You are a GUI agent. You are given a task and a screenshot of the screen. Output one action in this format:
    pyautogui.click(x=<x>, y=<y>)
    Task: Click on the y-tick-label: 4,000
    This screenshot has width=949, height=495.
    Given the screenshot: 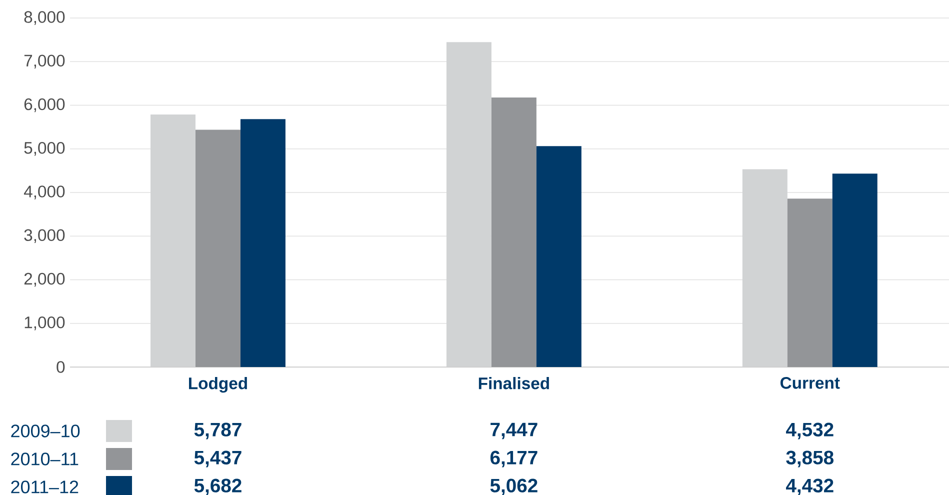 What is the action you would take?
    pyautogui.click(x=44, y=193)
    